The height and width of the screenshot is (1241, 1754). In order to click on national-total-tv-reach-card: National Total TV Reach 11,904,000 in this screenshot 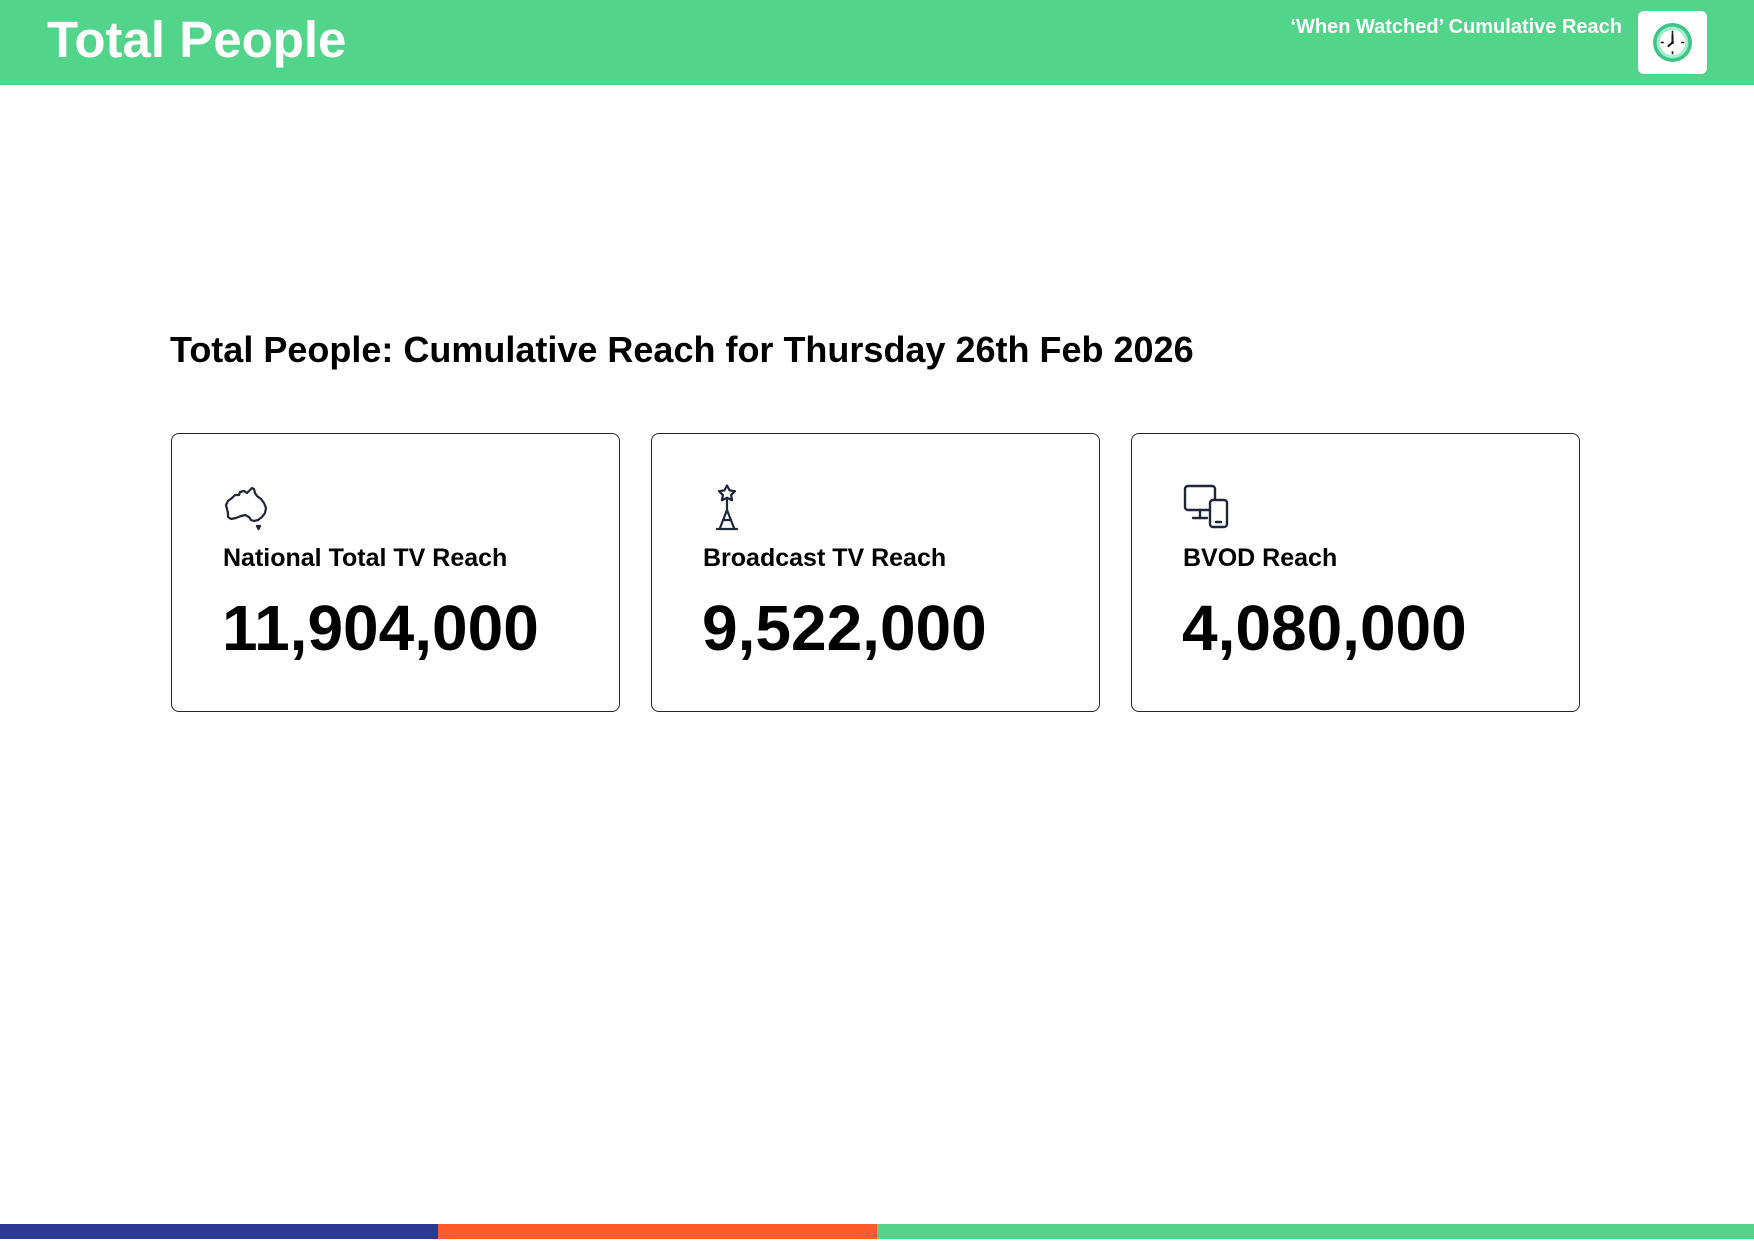, I will do `click(395, 572)`.